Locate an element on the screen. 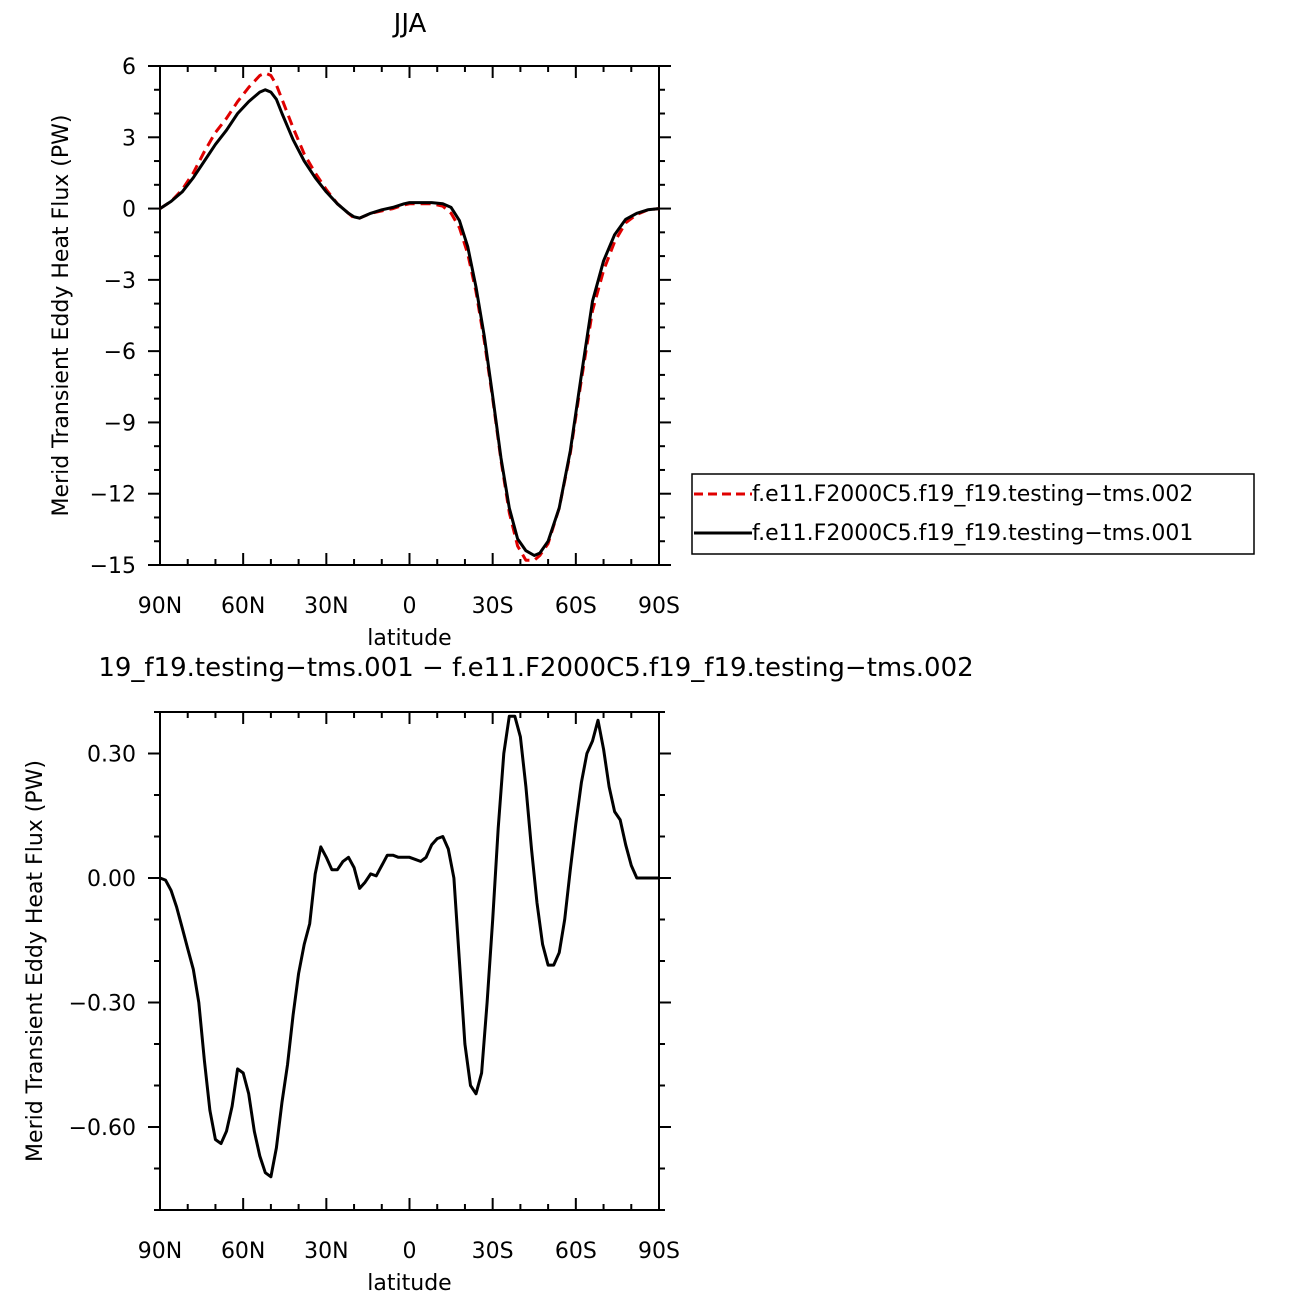 The height and width of the screenshot is (1303, 1302). legend-label-series-2: f.e11.F2000C5.f19_f19.testing−tms.001 is located at coordinates (972, 533).